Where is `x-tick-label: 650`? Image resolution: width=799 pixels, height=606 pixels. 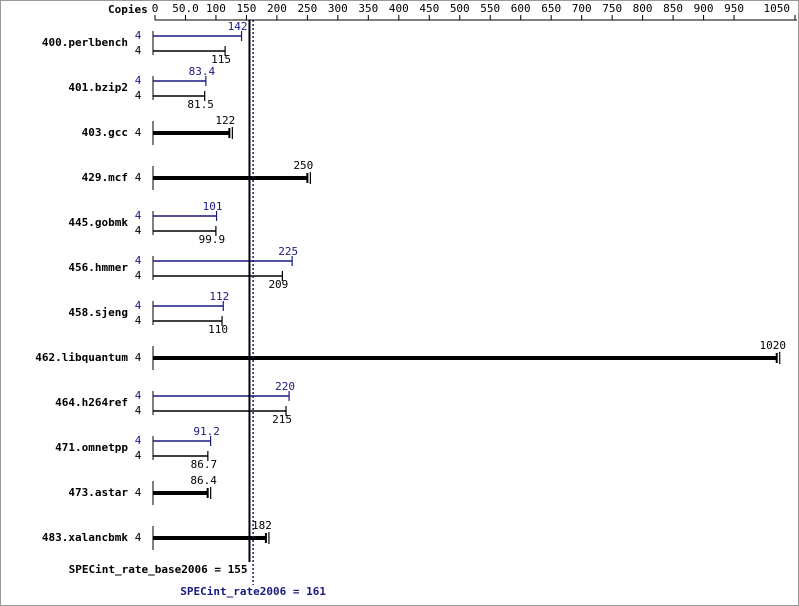
x-tick-label: 650 is located at coordinates (551, 8).